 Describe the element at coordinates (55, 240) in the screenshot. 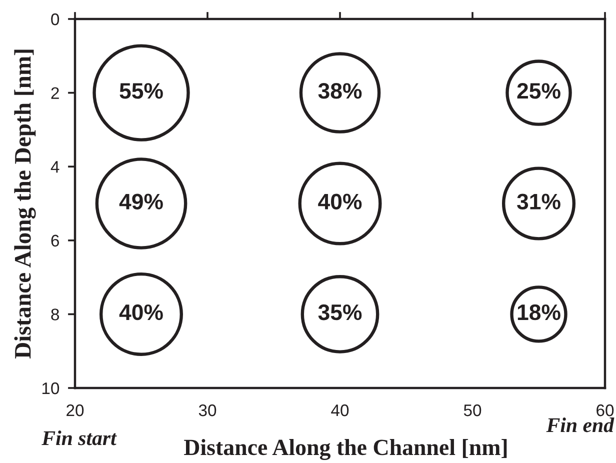

I see `y-tick-label: 6` at that location.